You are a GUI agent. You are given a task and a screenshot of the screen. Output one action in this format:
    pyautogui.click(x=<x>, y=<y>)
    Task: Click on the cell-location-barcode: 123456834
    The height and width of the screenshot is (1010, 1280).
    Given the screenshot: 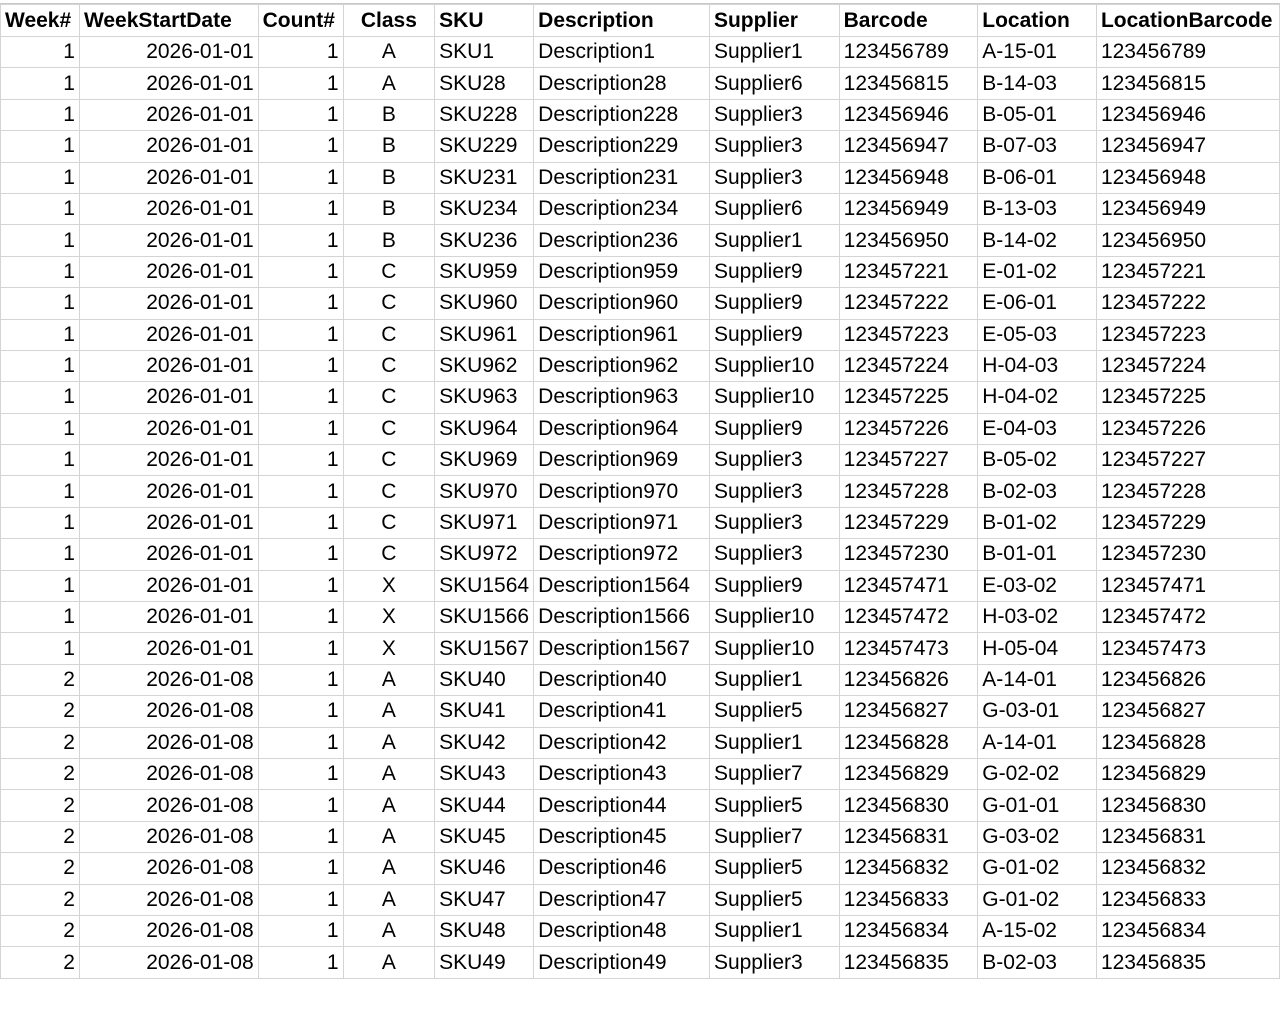 What is the action you would take?
    pyautogui.click(x=1187, y=931)
    